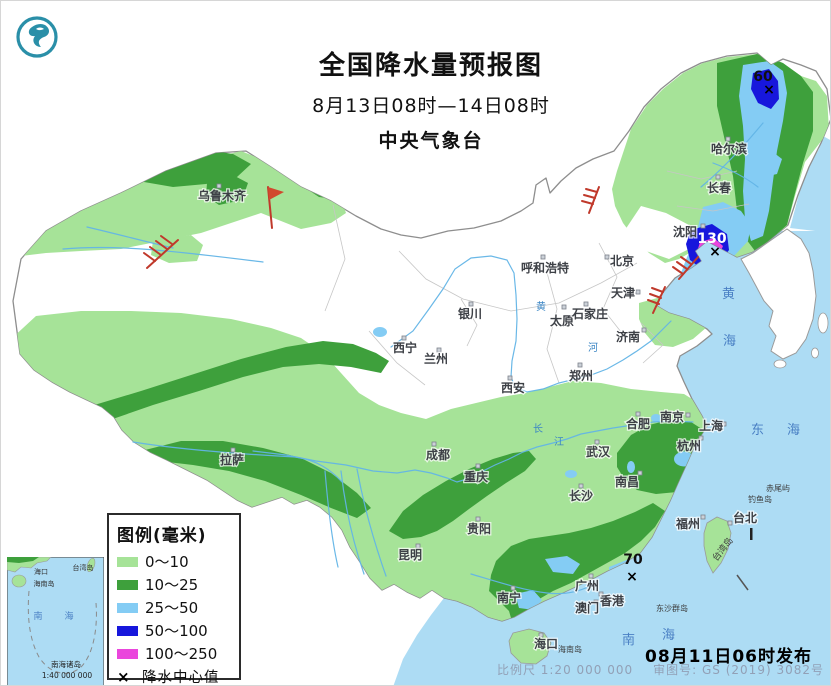  I want to click on title-block: 全国降水量预报图 8月13日08时—14日08时 中央气象台, so click(431, 99).